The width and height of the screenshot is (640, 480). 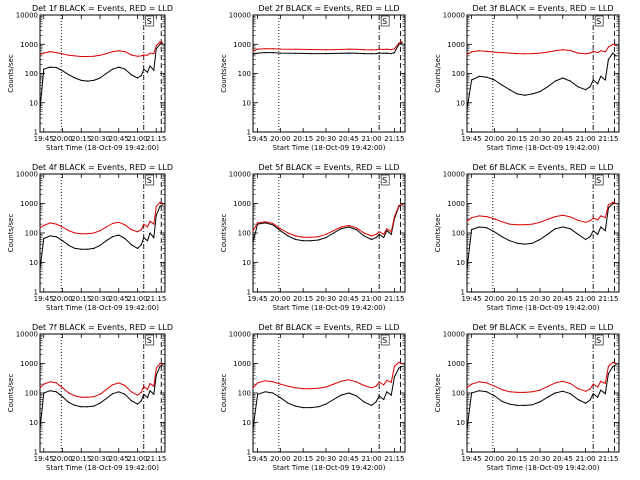 I want to click on series-line-lld, so click(x=541, y=377).